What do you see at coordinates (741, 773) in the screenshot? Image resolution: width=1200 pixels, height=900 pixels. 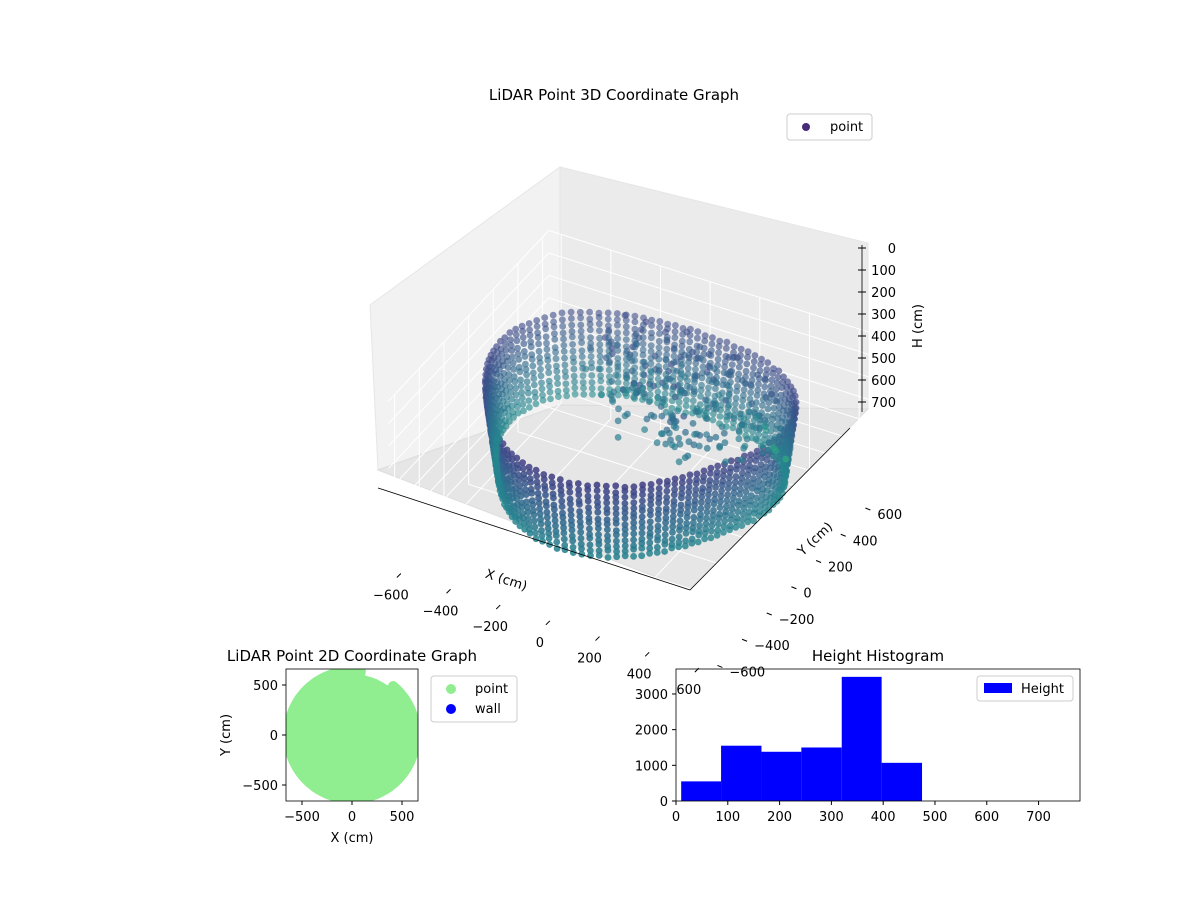 I see `histogram-bar` at bounding box center [741, 773].